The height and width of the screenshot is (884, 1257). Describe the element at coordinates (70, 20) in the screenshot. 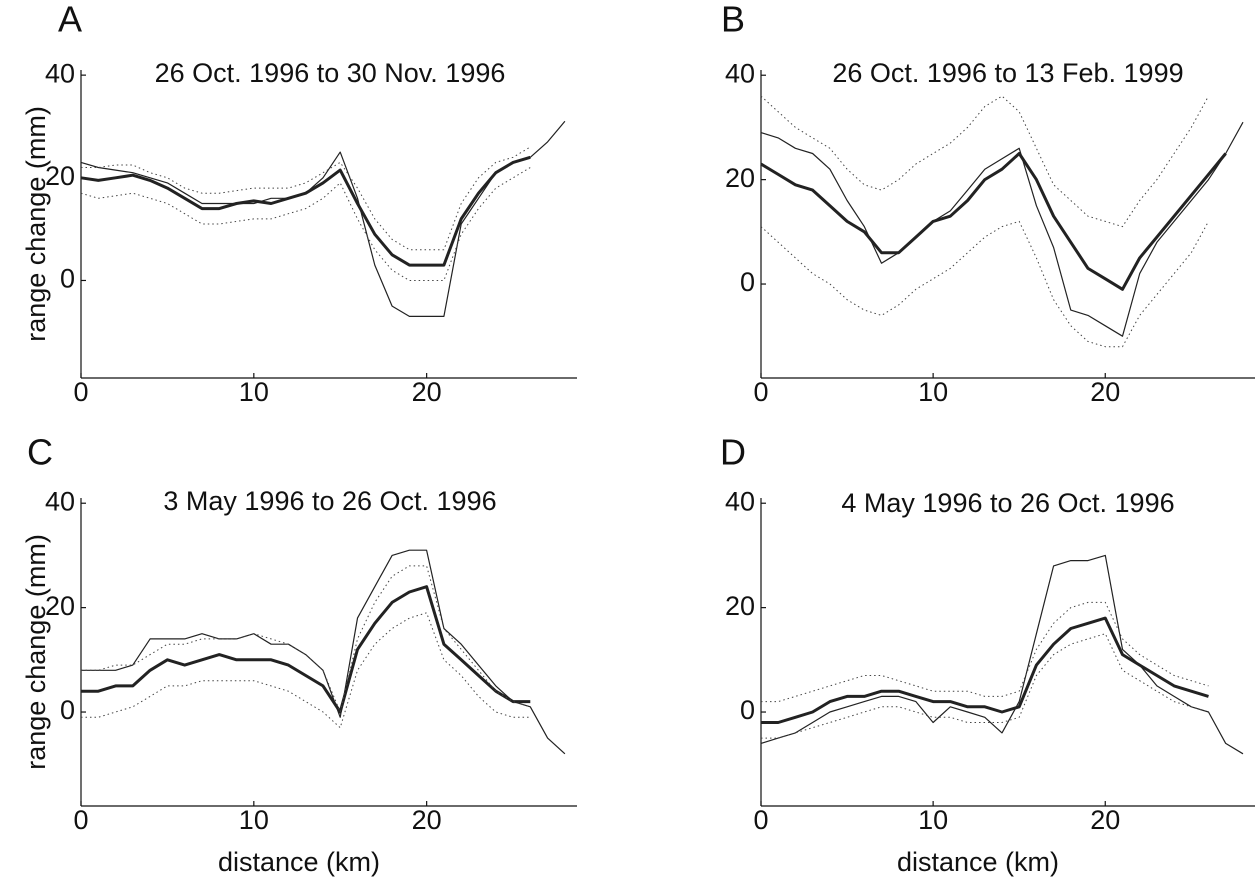

I see `panel-label: A` at that location.